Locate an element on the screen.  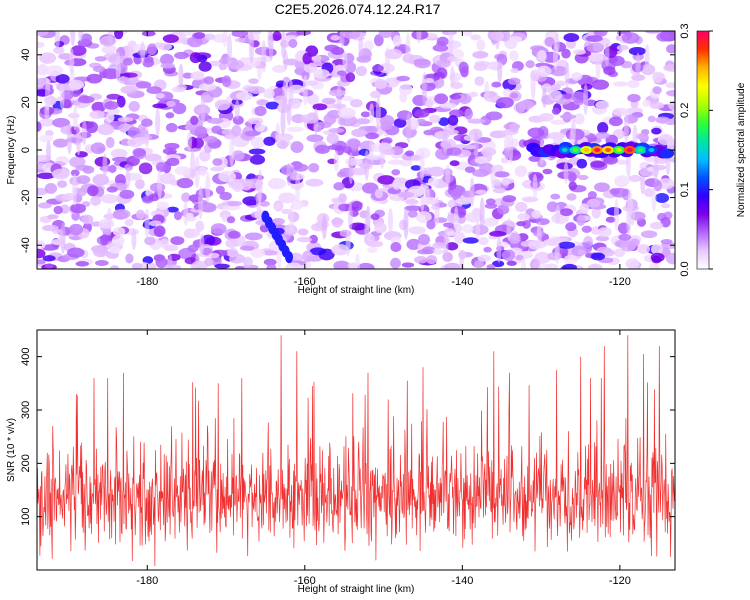
x-tick-label: -120 is located at coordinates (620, 581).